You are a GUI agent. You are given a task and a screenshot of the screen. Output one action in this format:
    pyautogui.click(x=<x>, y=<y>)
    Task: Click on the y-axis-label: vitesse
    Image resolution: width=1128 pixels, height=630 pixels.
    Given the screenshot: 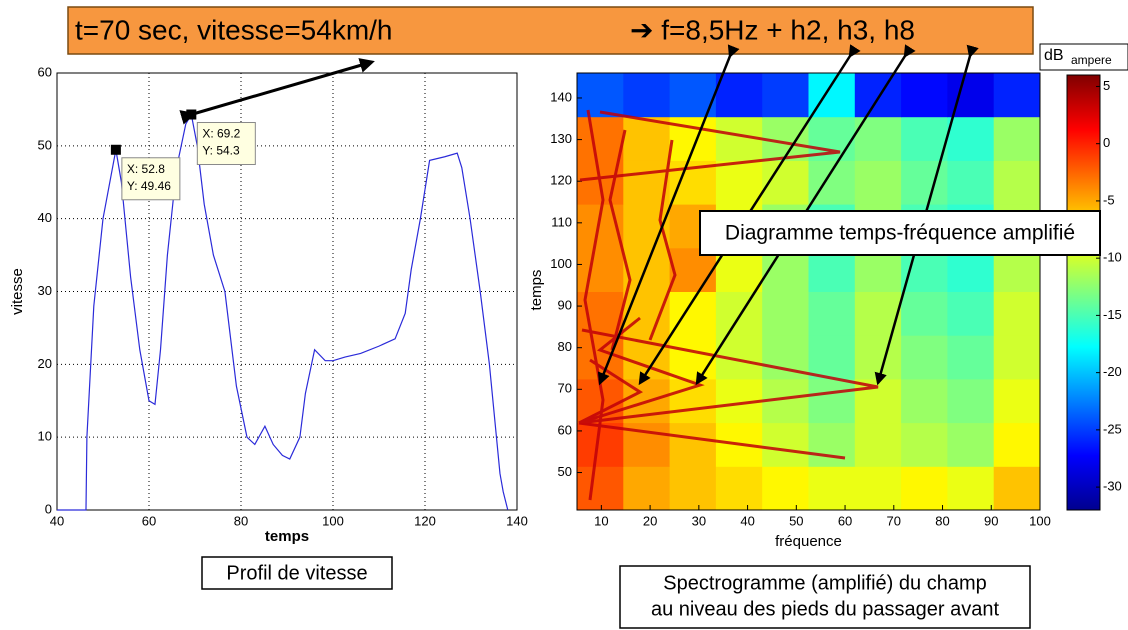 What is the action you would take?
    pyautogui.click(x=17, y=291)
    